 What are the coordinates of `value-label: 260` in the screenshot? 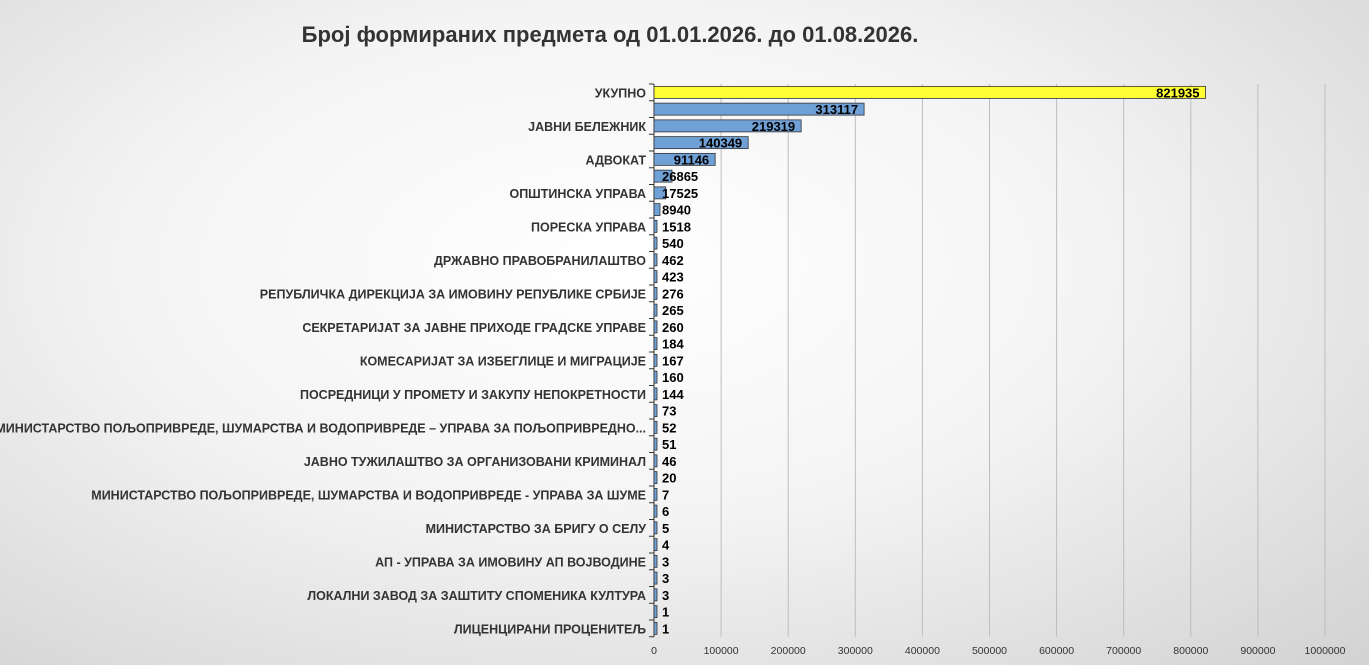 It's located at (673, 327).